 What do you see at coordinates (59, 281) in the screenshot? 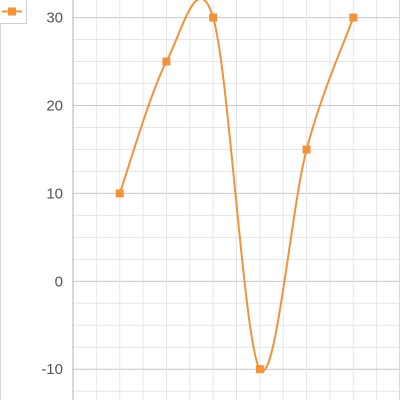
I see `y-tick-label: 0` at bounding box center [59, 281].